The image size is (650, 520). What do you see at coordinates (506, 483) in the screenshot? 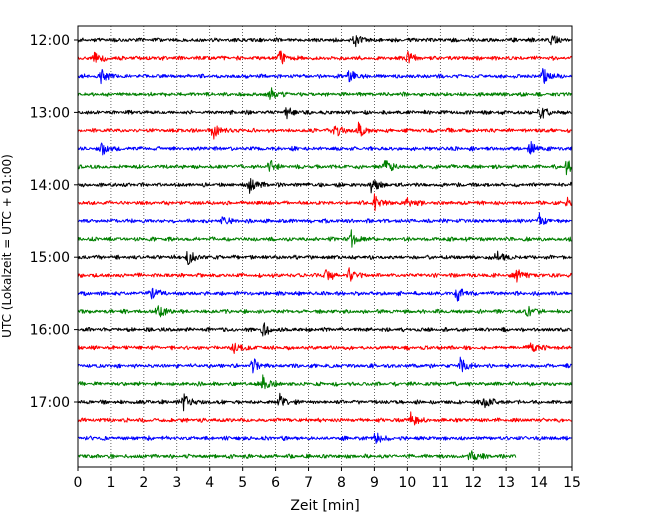
I see `x-tick-label: 13` at bounding box center [506, 483].